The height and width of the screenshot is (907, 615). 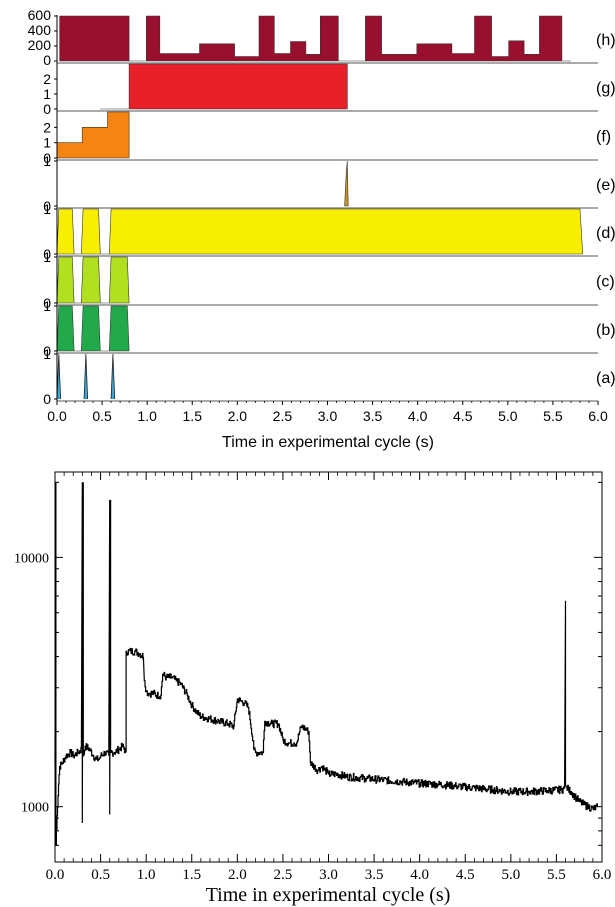 What do you see at coordinates (329, 328) in the screenshot?
I see `panel-b: 10(b)` at bounding box center [329, 328].